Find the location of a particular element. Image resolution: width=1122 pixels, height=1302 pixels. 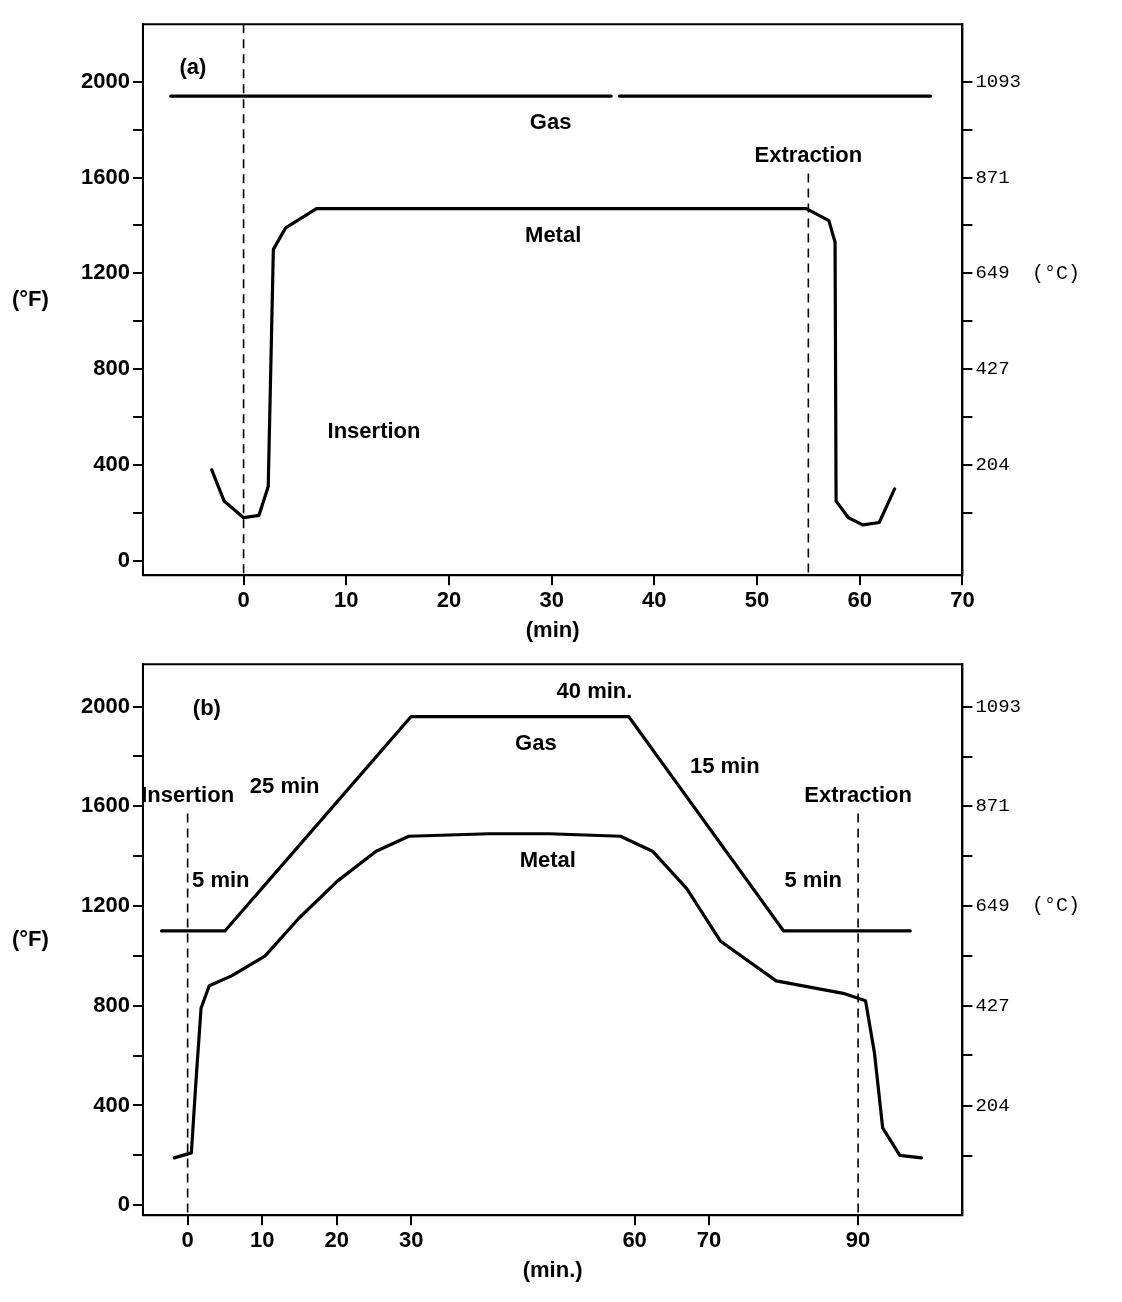

x-axis-title: (min.) is located at coordinates (552, 1269).